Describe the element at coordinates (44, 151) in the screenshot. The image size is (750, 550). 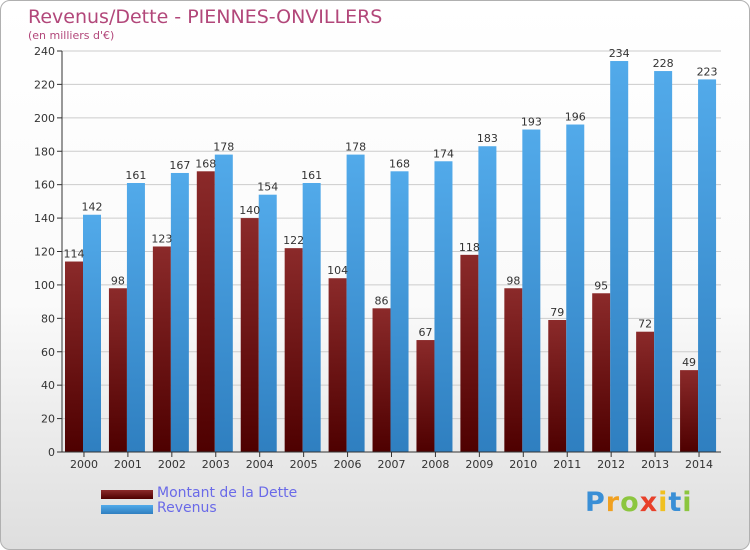
I see `y-tick-label: 180` at that location.